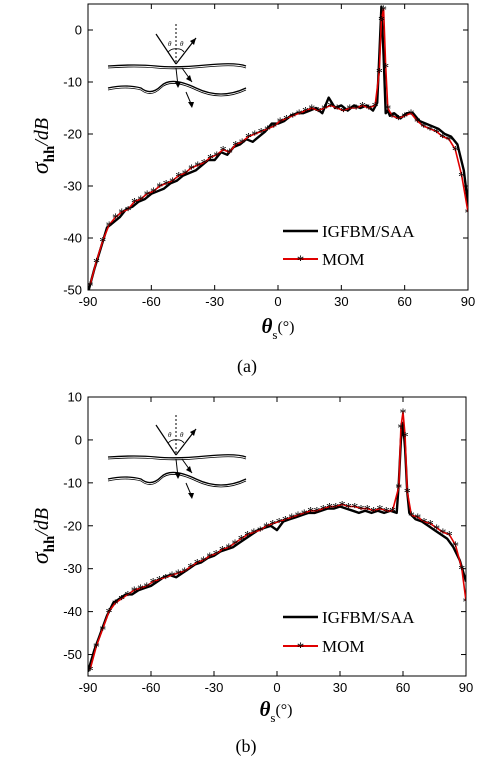 This screenshot has height=765, width=482. What do you see at coordinates (343, 646) in the screenshot?
I see `legend-label-mom: MOM` at bounding box center [343, 646].